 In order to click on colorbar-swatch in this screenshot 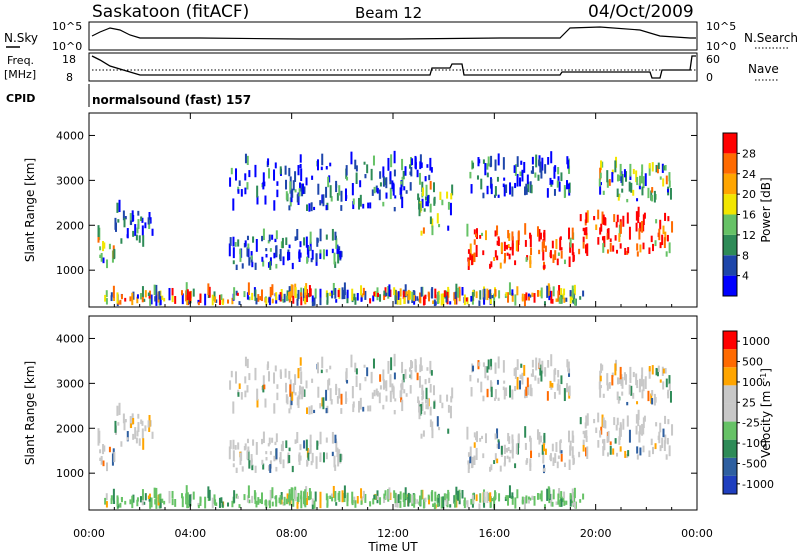, I will do `click(730, 412)`.